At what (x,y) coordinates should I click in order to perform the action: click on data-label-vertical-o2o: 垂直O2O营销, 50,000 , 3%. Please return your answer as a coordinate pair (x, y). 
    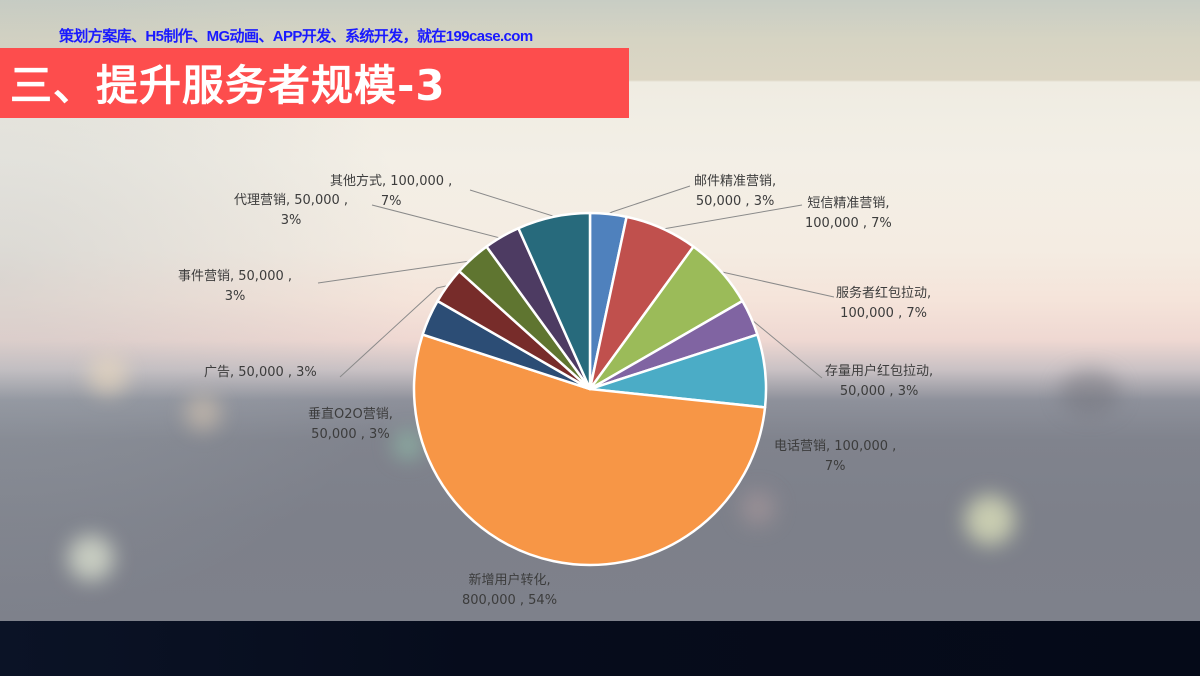
    Looking at the image, I should click on (350, 424).